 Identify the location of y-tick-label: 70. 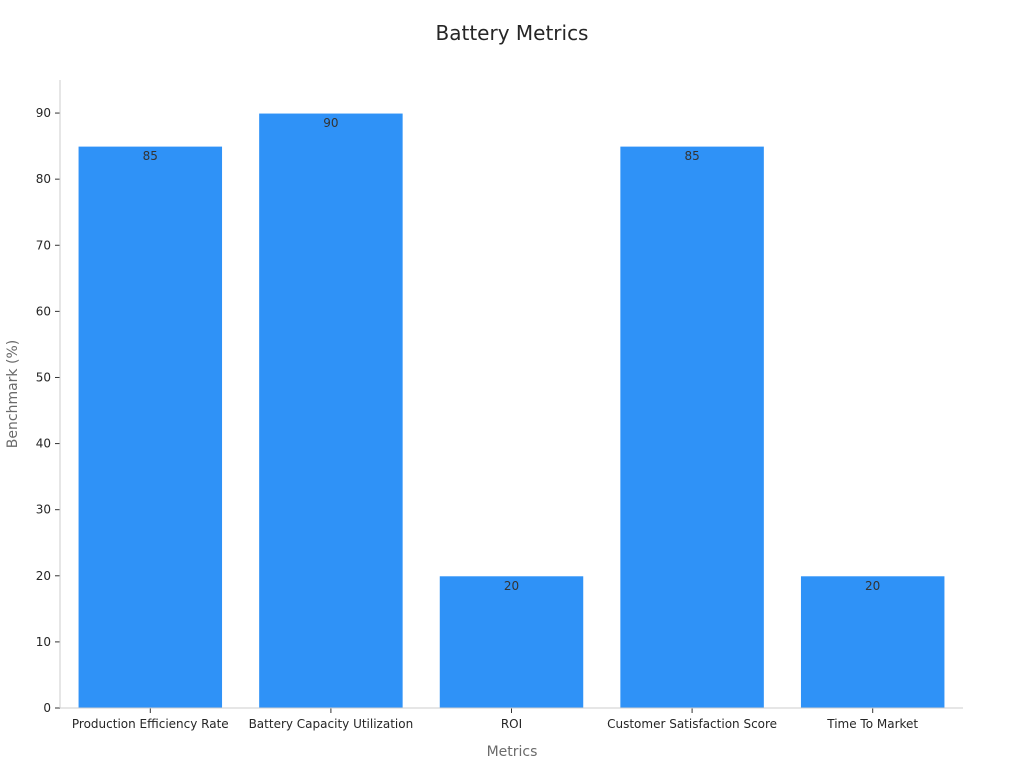
(43, 245).